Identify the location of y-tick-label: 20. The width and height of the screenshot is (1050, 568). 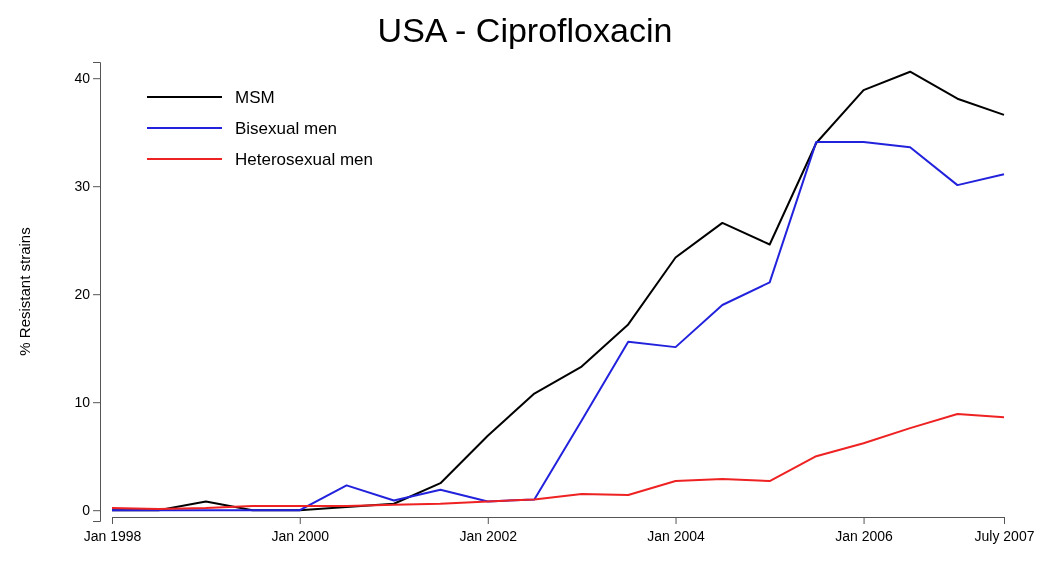
(82, 294).